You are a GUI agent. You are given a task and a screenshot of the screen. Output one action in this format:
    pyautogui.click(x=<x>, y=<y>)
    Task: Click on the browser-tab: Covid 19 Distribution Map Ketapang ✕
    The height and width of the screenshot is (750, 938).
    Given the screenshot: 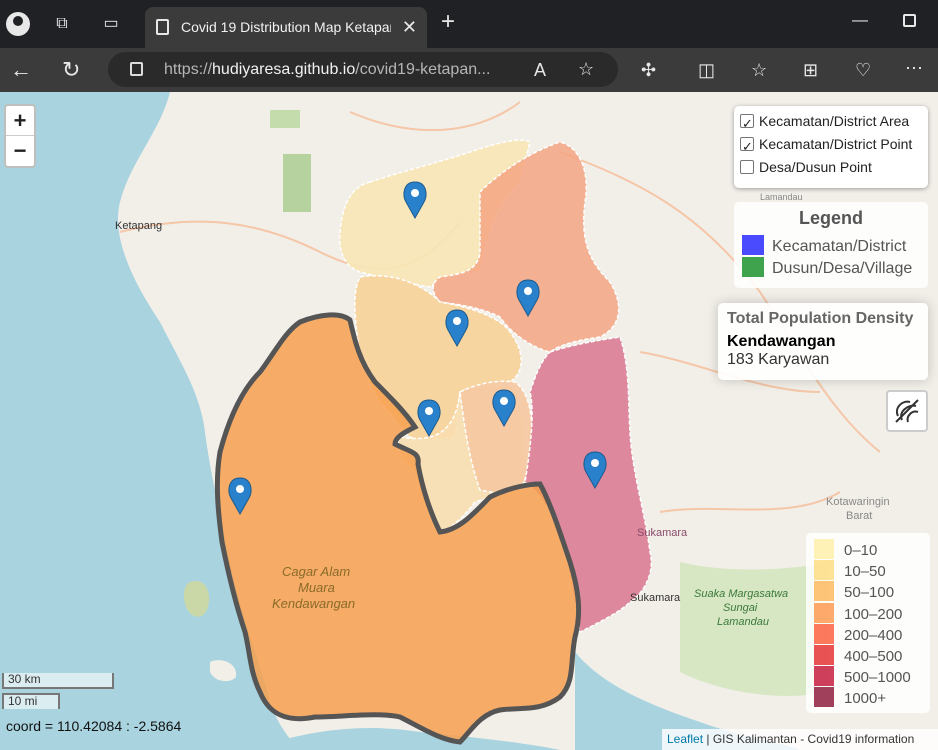 What is the action you would take?
    pyautogui.click(x=286, y=27)
    